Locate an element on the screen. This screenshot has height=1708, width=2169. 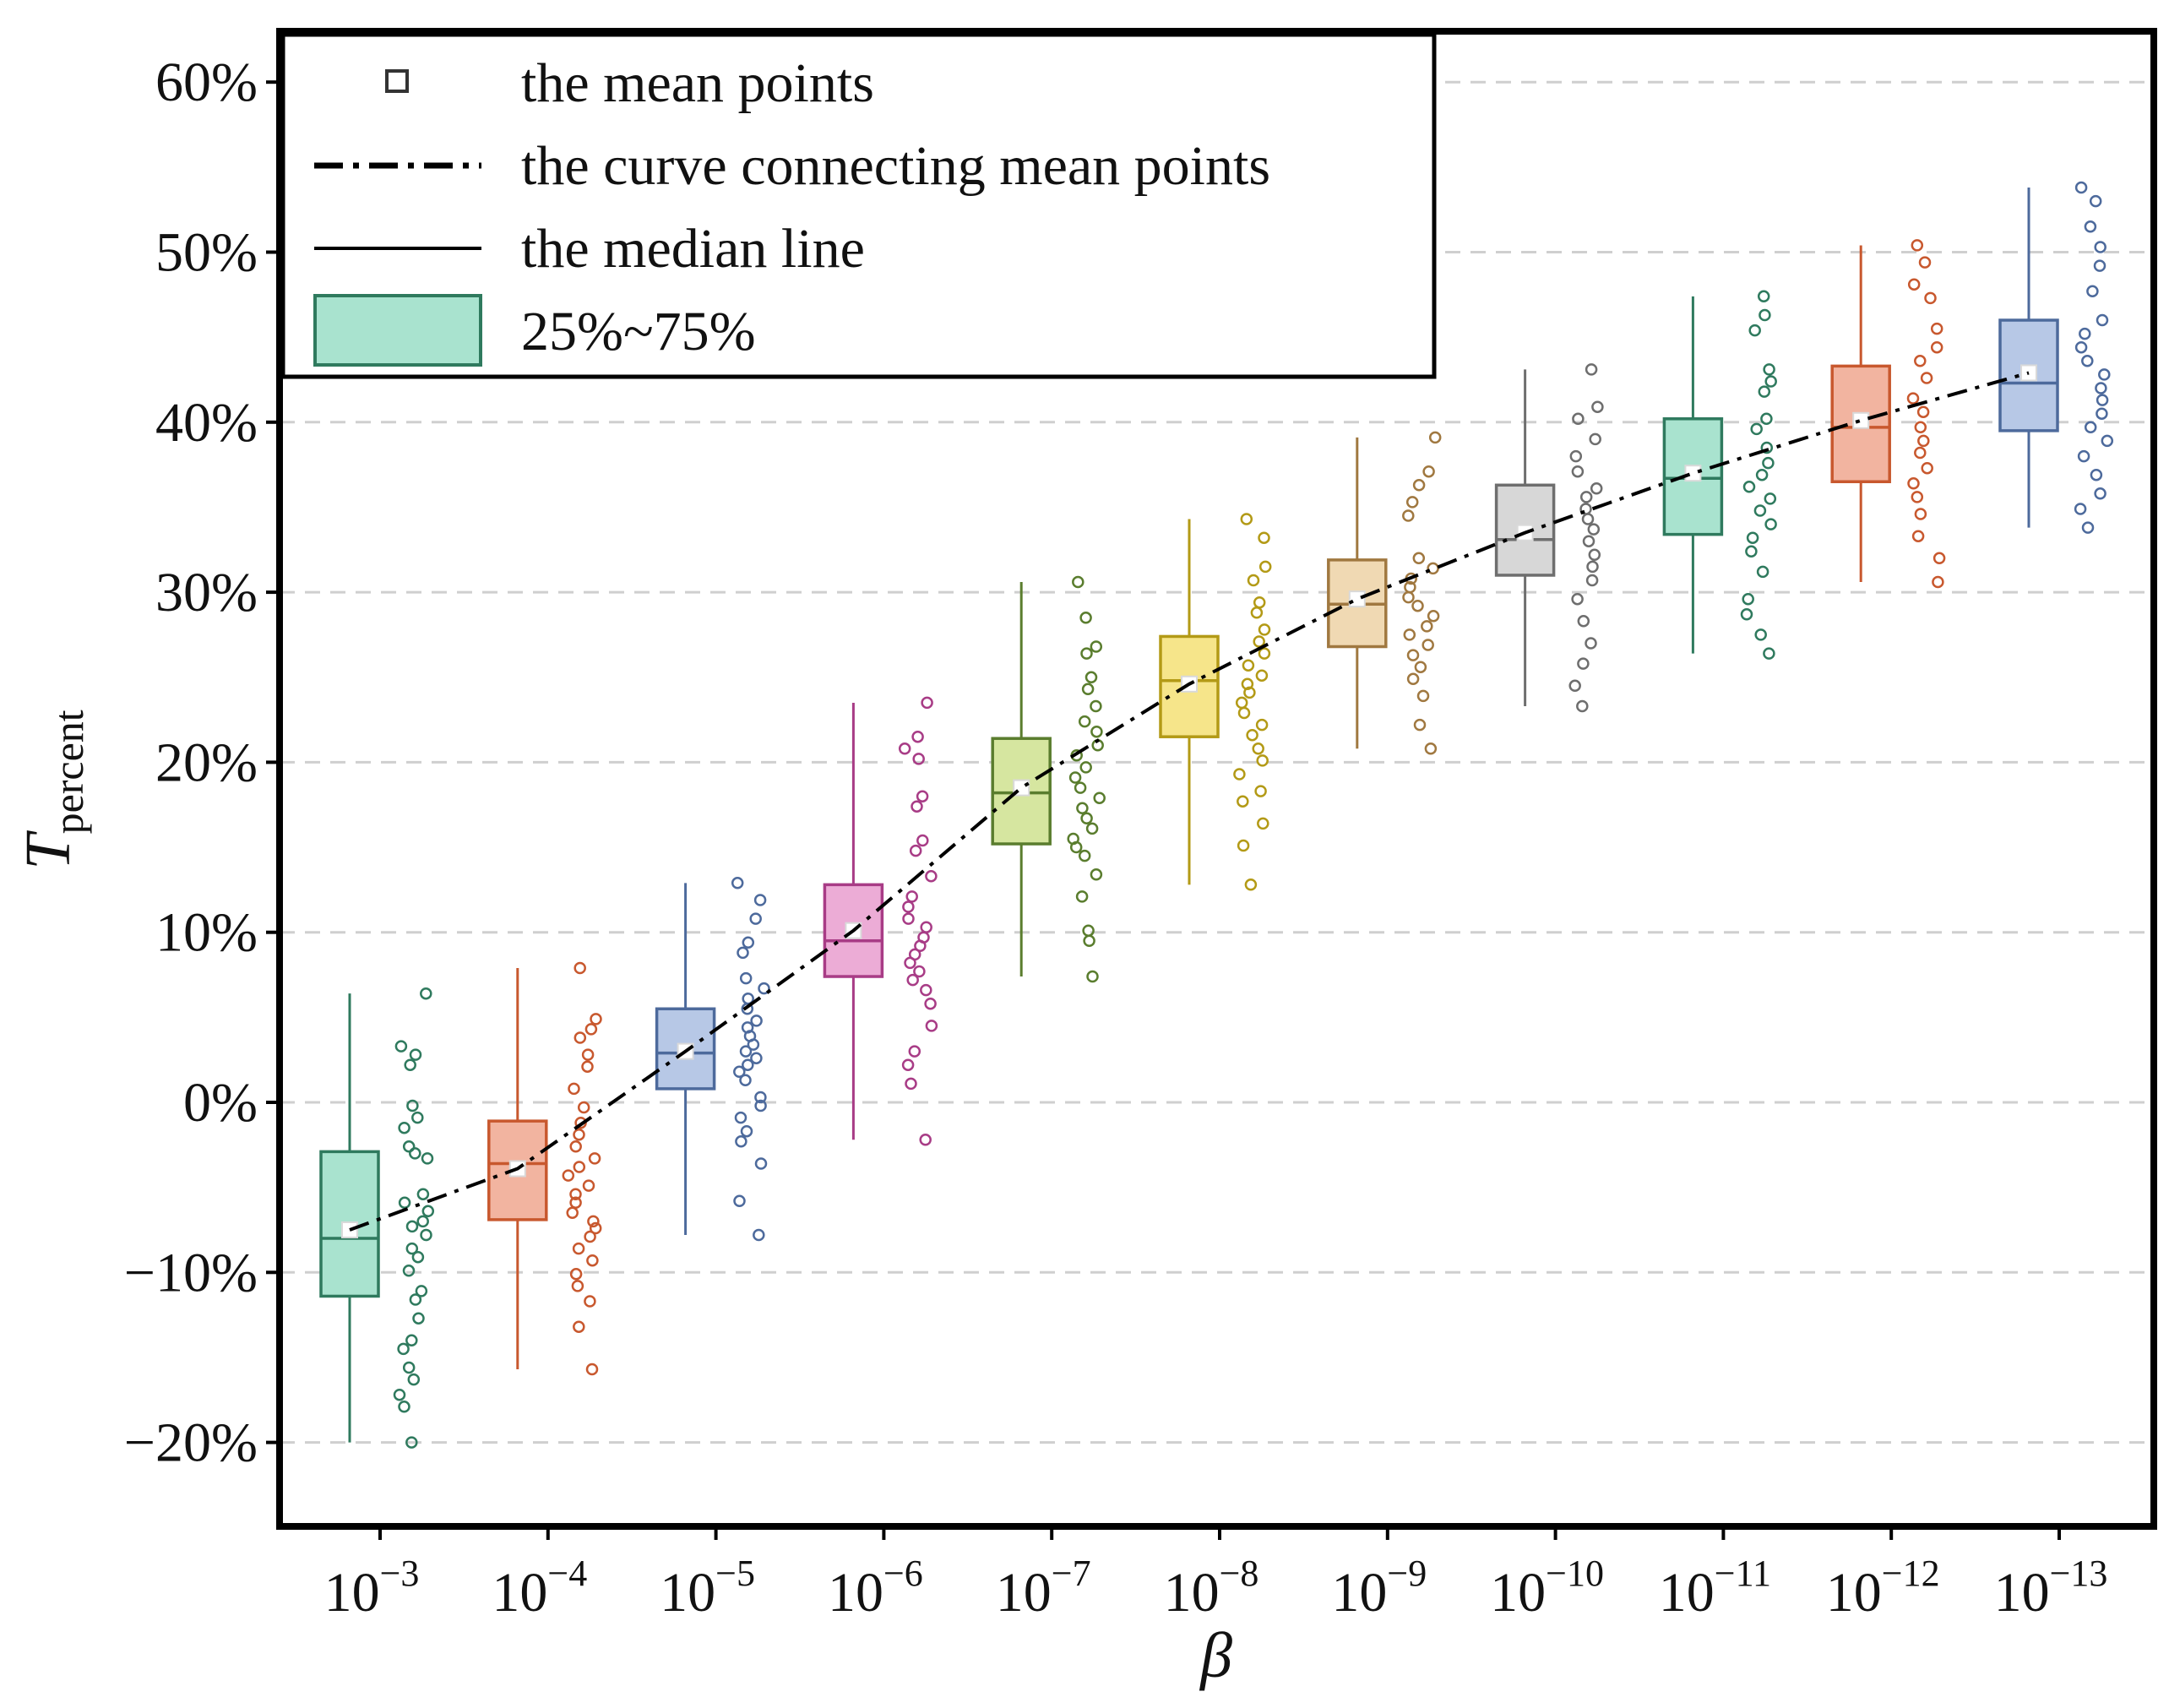
y-tick-label: 10% is located at coordinates (206, 933).